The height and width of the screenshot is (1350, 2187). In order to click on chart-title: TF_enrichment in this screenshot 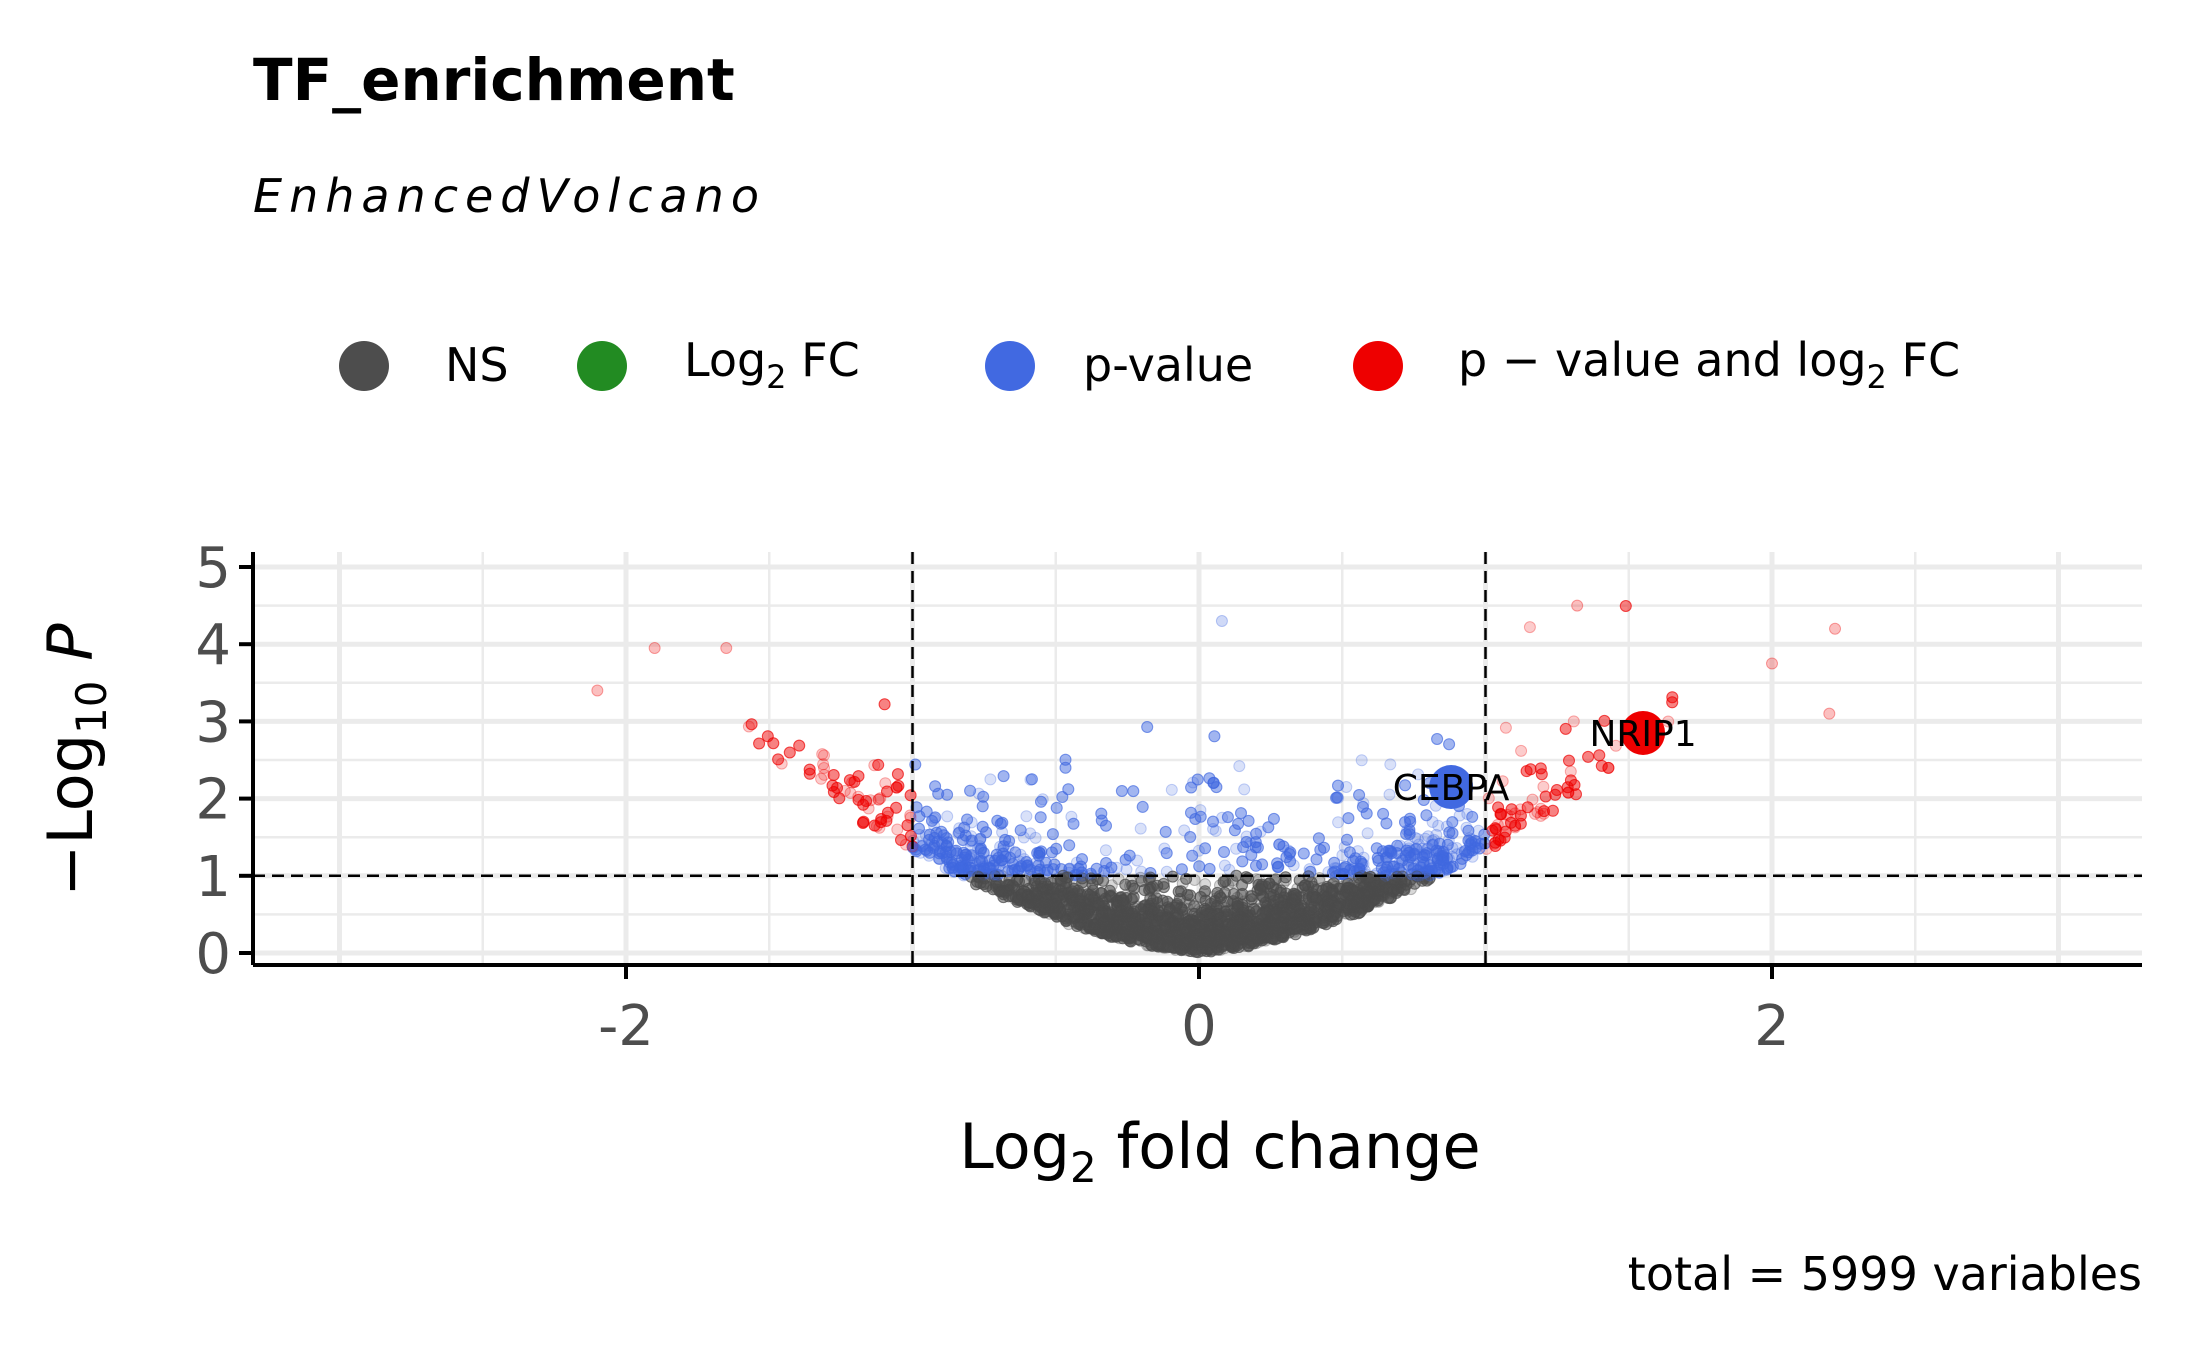, I will do `click(494, 80)`.